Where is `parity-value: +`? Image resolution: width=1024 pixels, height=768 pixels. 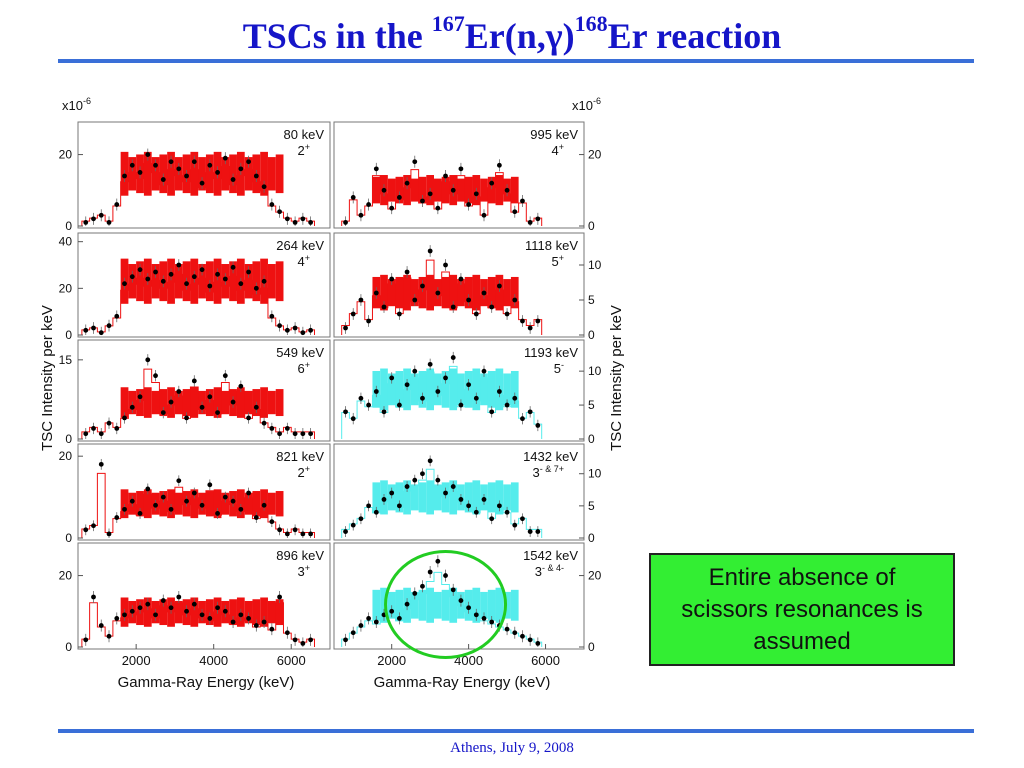
parity-value: + is located at coordinates (561, 258).